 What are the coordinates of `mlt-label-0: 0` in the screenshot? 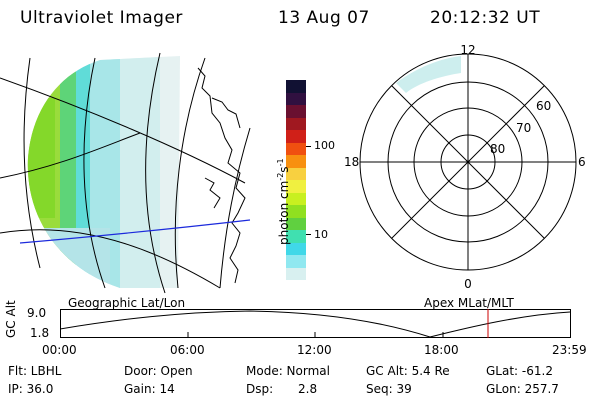 It's located at (468, 284).